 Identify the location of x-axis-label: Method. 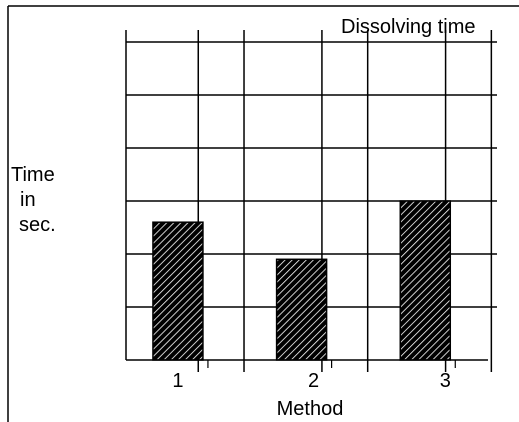
(310, 409).